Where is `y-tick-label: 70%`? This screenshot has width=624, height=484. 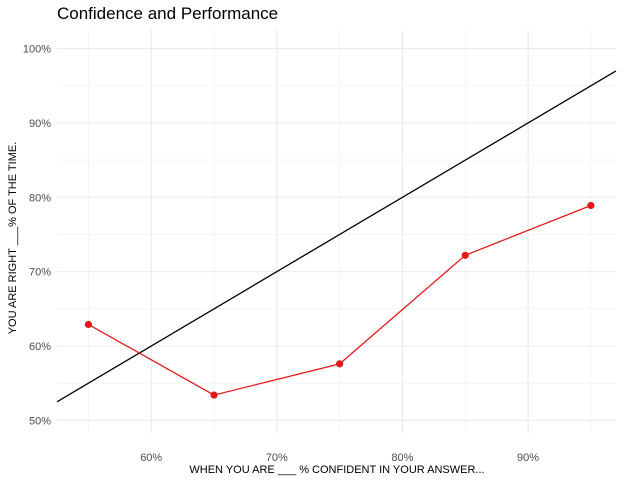 y-tick-label: 70% is located at coordinates (40, 273).